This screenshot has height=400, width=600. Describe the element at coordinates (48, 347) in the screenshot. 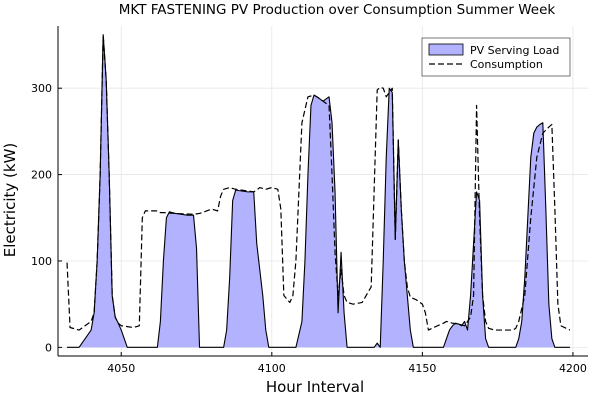

I see `y-tick-label: 0` at that location.